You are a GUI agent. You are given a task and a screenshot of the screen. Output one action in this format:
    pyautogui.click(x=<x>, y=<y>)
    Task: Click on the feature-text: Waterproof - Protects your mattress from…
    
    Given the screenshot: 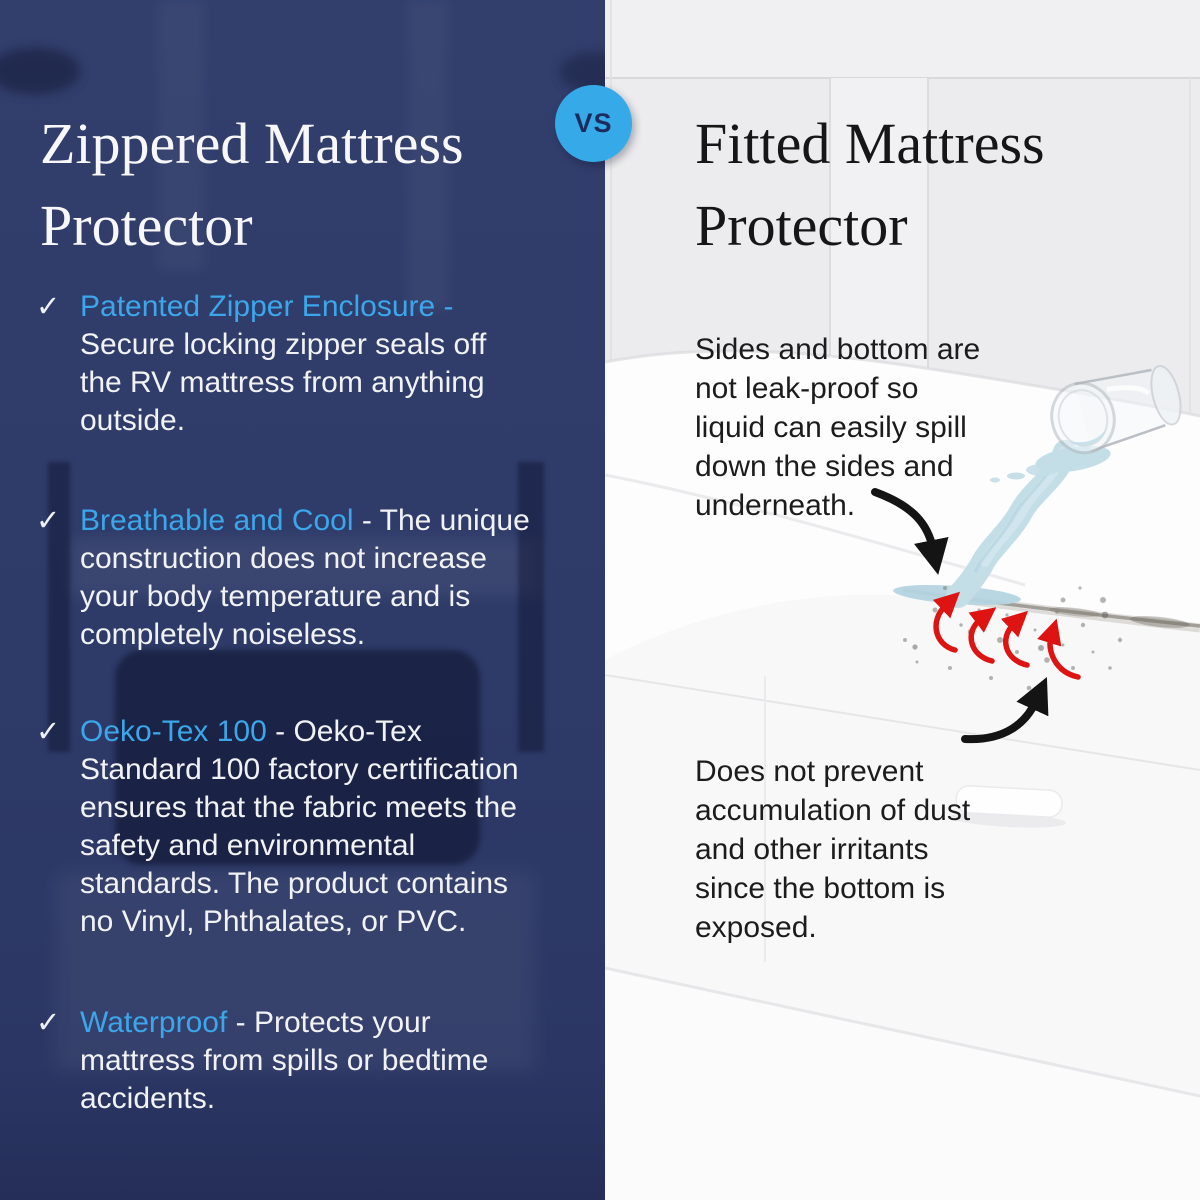 What is the action you would take?
    pyautogui.click(x=284, y=1061)
    